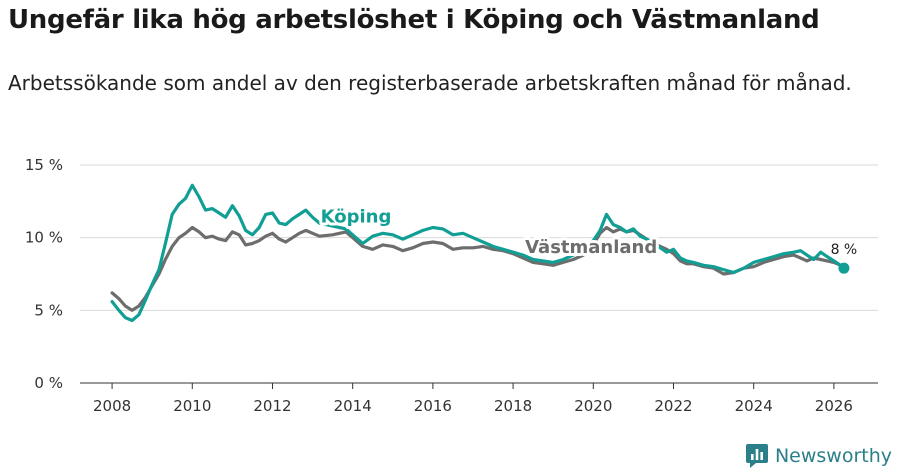  What do you see at coordinates (112, 406) in the screenshot?
I see `x-tick-label: 2008` at bounding box center [112, 406].